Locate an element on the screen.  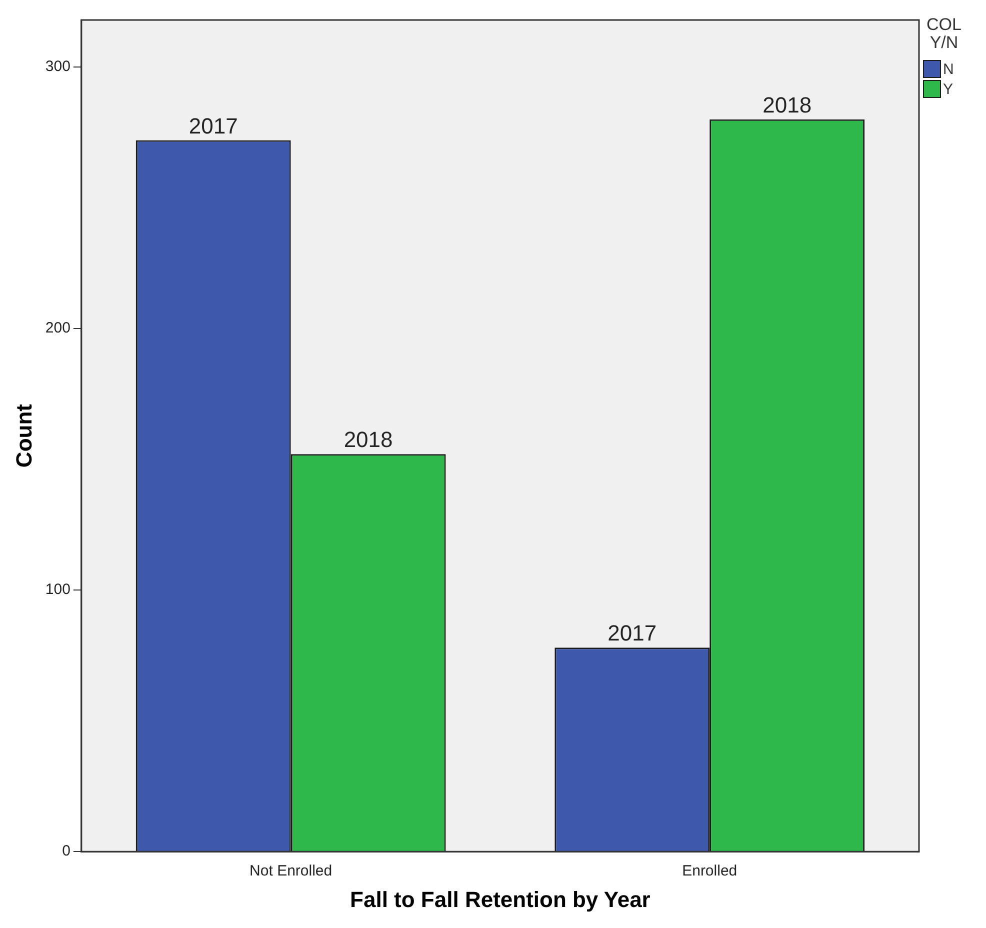
x-tick-label: Enrolled is located at coordinates (710, 871).